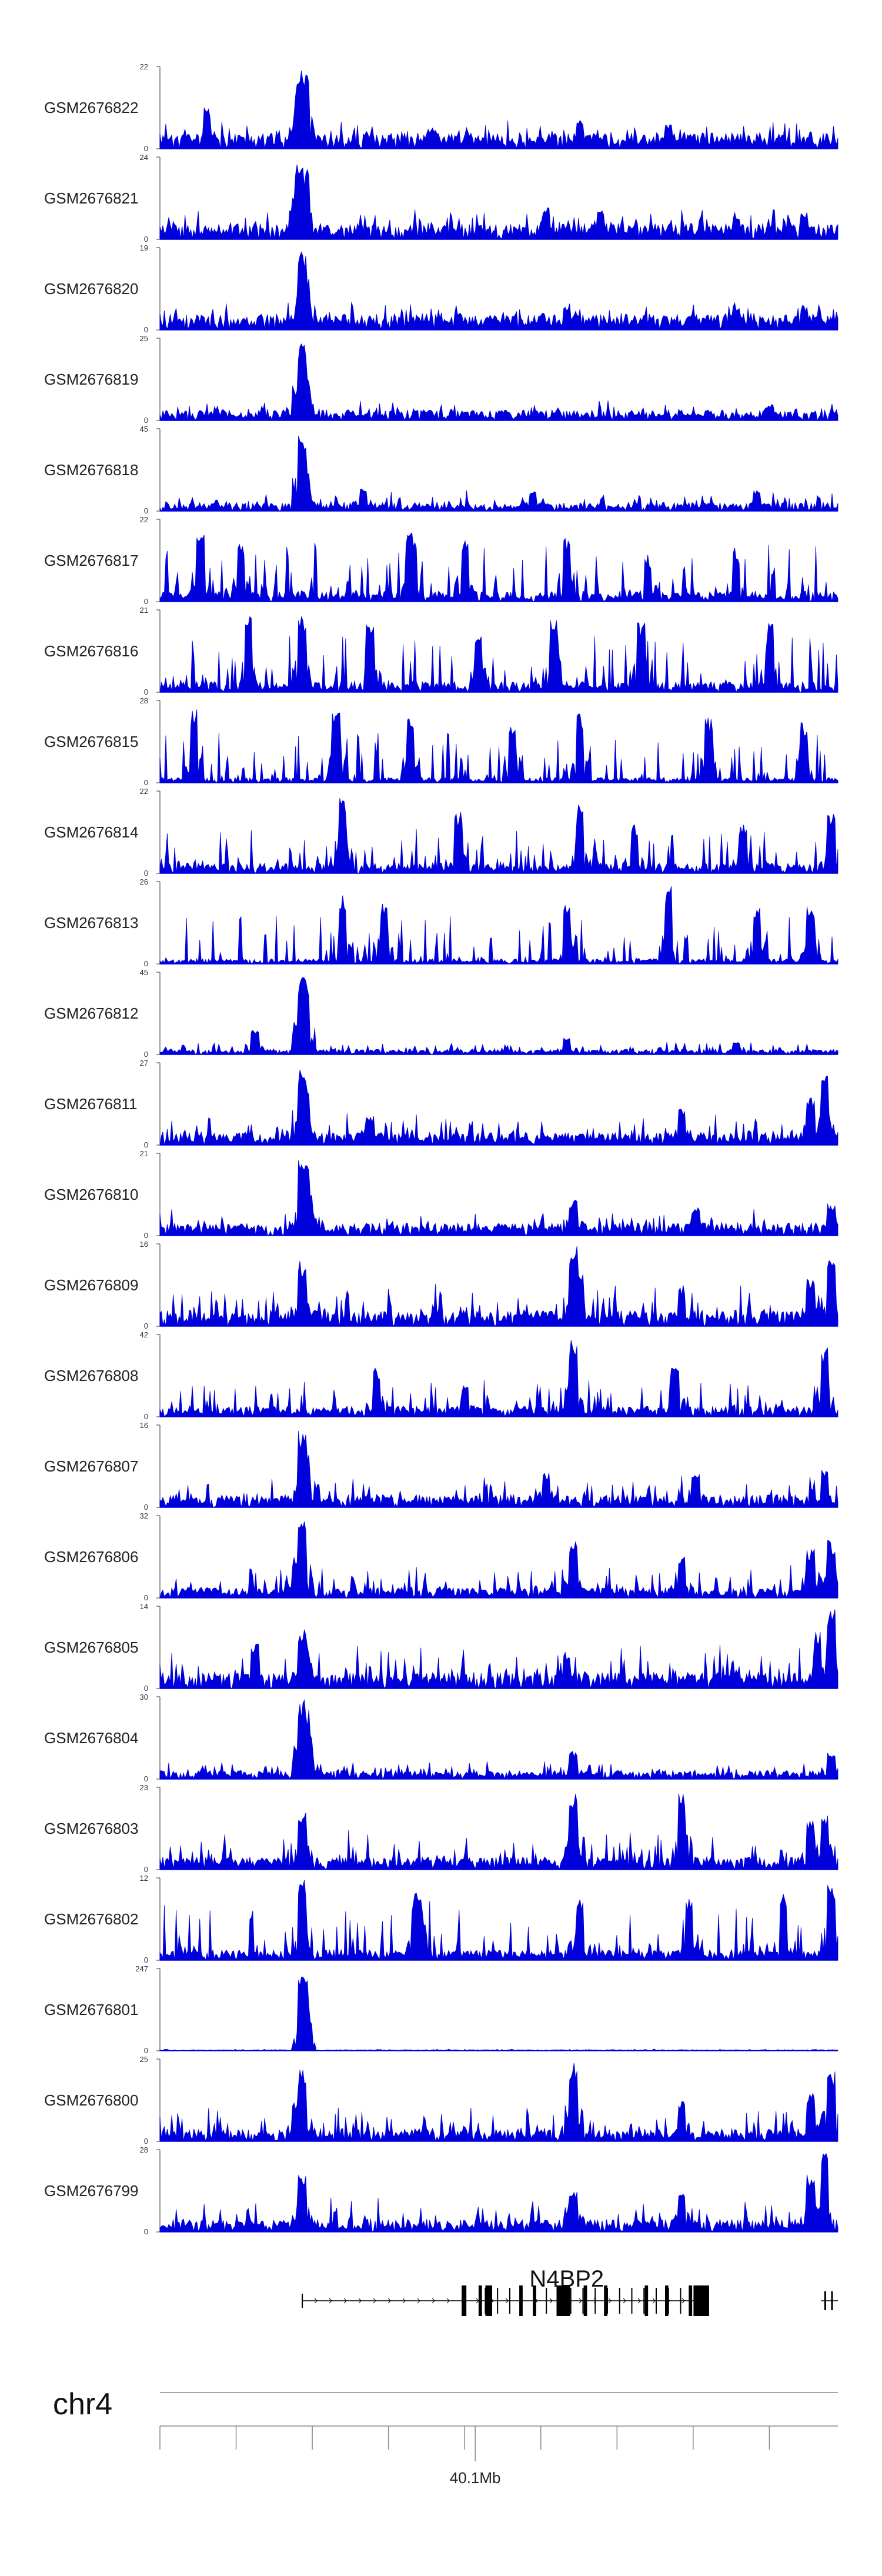  Describe the element at coordinates (91, 1194) in the screenshot. I see `track-label: GSM2676810` at that location.